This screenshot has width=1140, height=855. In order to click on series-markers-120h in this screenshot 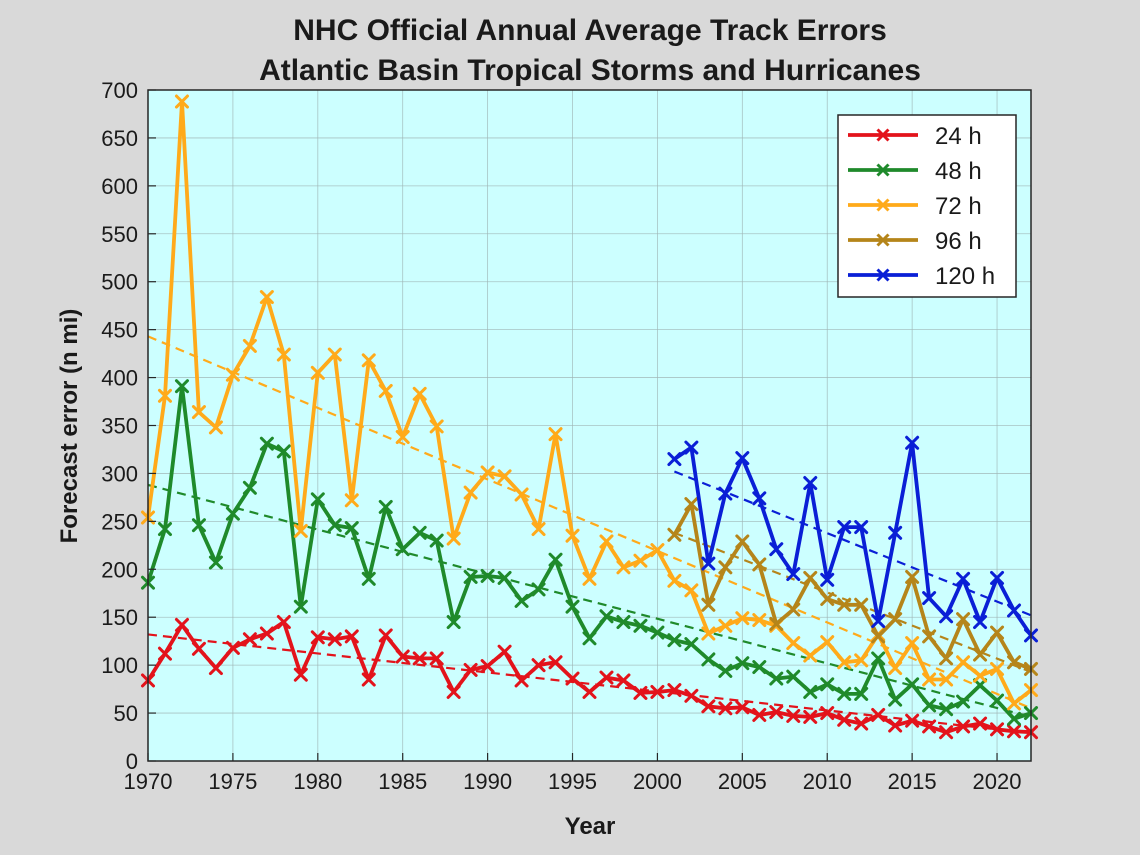, I will do `click(852, 539)`.